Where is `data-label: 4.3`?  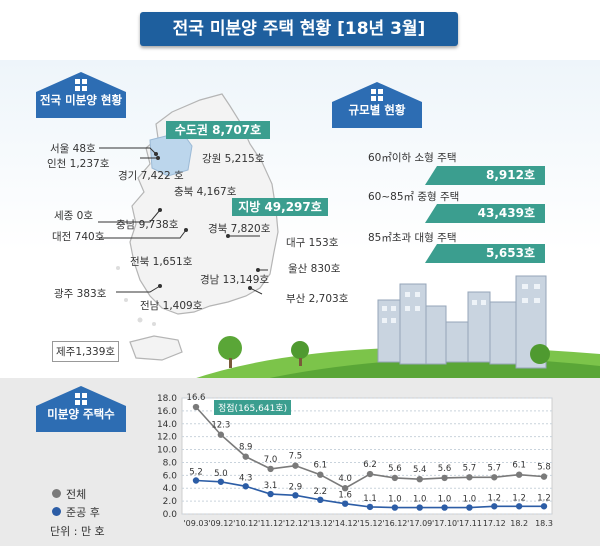 data-label: 4.3 is located at coordinates (246, 478).